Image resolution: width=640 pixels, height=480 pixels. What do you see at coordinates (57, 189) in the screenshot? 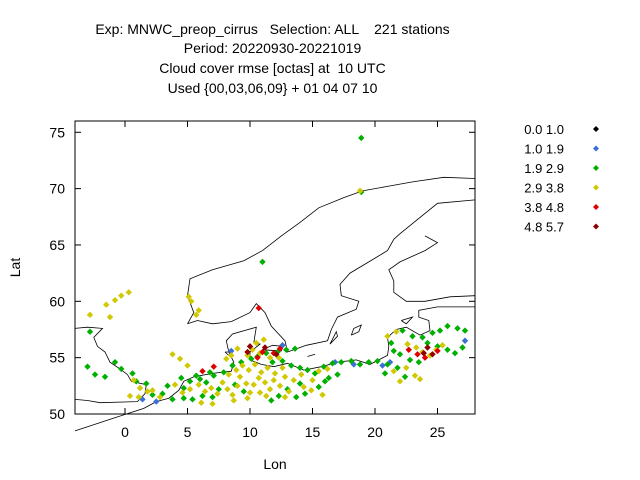
I see `y-tick-label: 70` at bounding box center [57, 189].